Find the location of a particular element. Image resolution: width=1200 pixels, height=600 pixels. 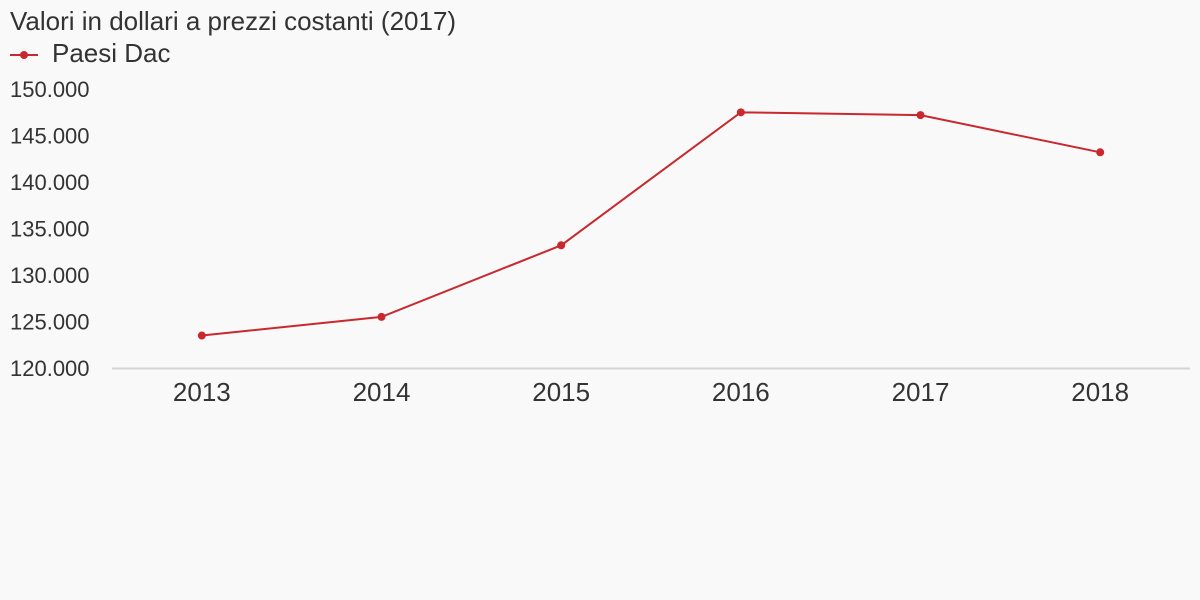

x-tick-label: 2015 is located at coordinates (561, 392).